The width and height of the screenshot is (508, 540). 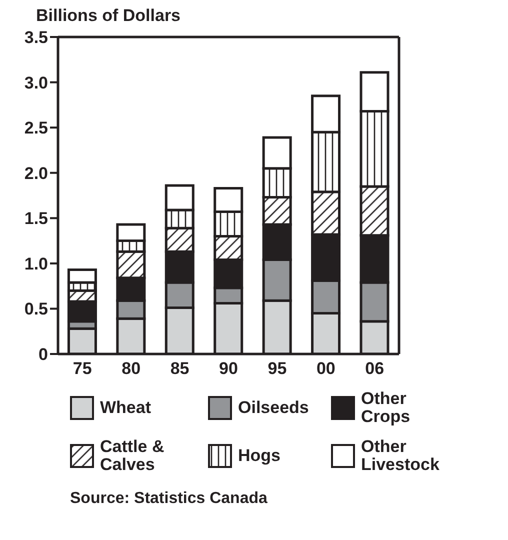 I want to click on x-tick-label: 75, so click(x=82, y=368).